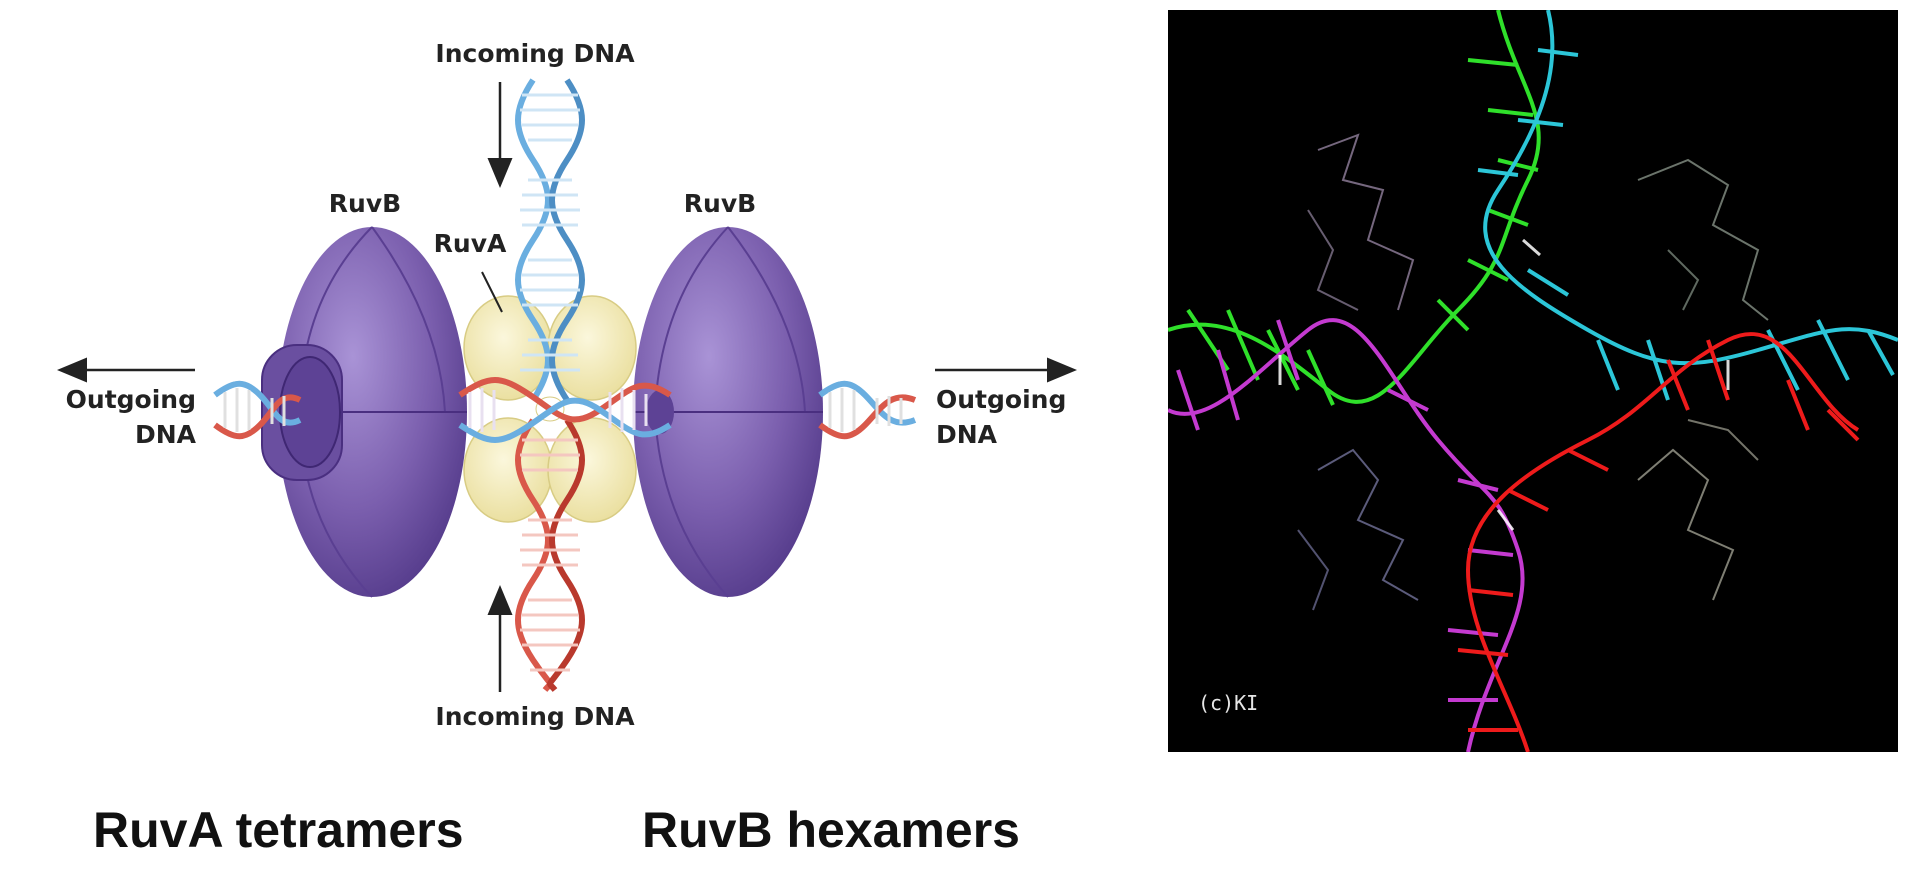 This screenshot has height=872, width=1918. What do you see at coordinates (967, 434) in the screenshot?
I see `outgoing-dna-right-label-line2: DNA` at bounding box center [967, 434].